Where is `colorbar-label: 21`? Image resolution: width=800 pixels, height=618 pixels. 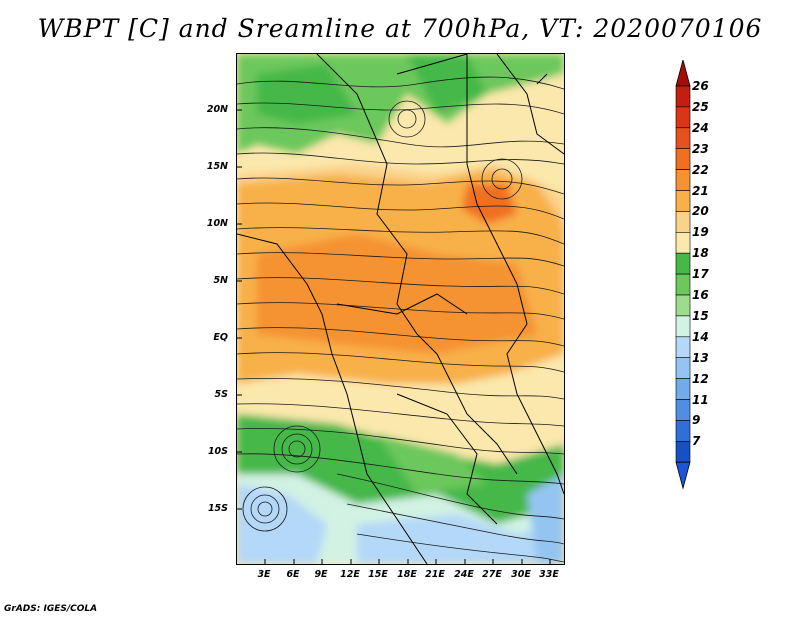
colorbar-label: 21 is located at coordinates (700, 190).